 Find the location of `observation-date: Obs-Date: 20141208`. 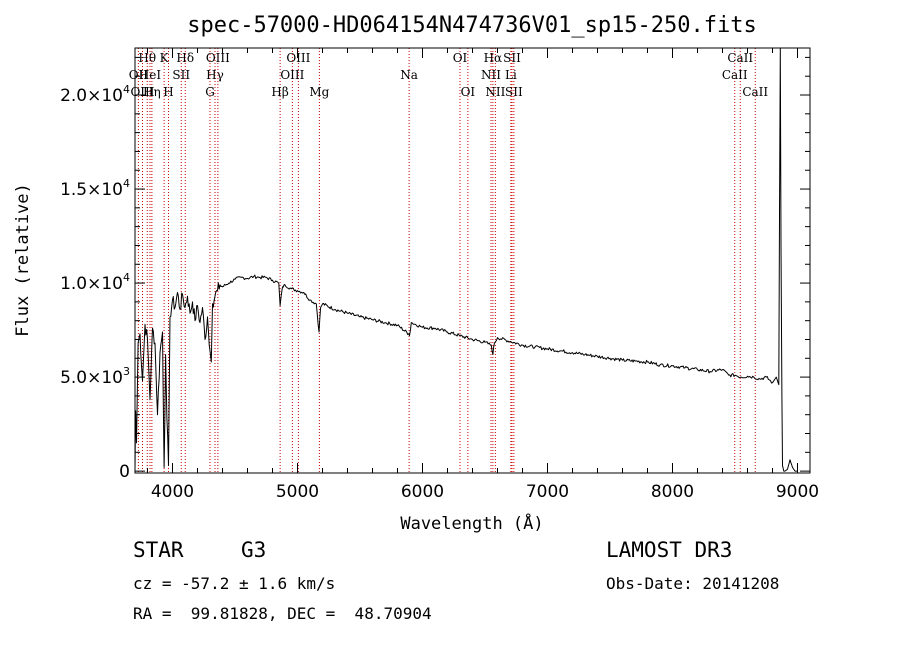

observation-date: Obs-Date: 20141208 is located at coordinates (693, 583).